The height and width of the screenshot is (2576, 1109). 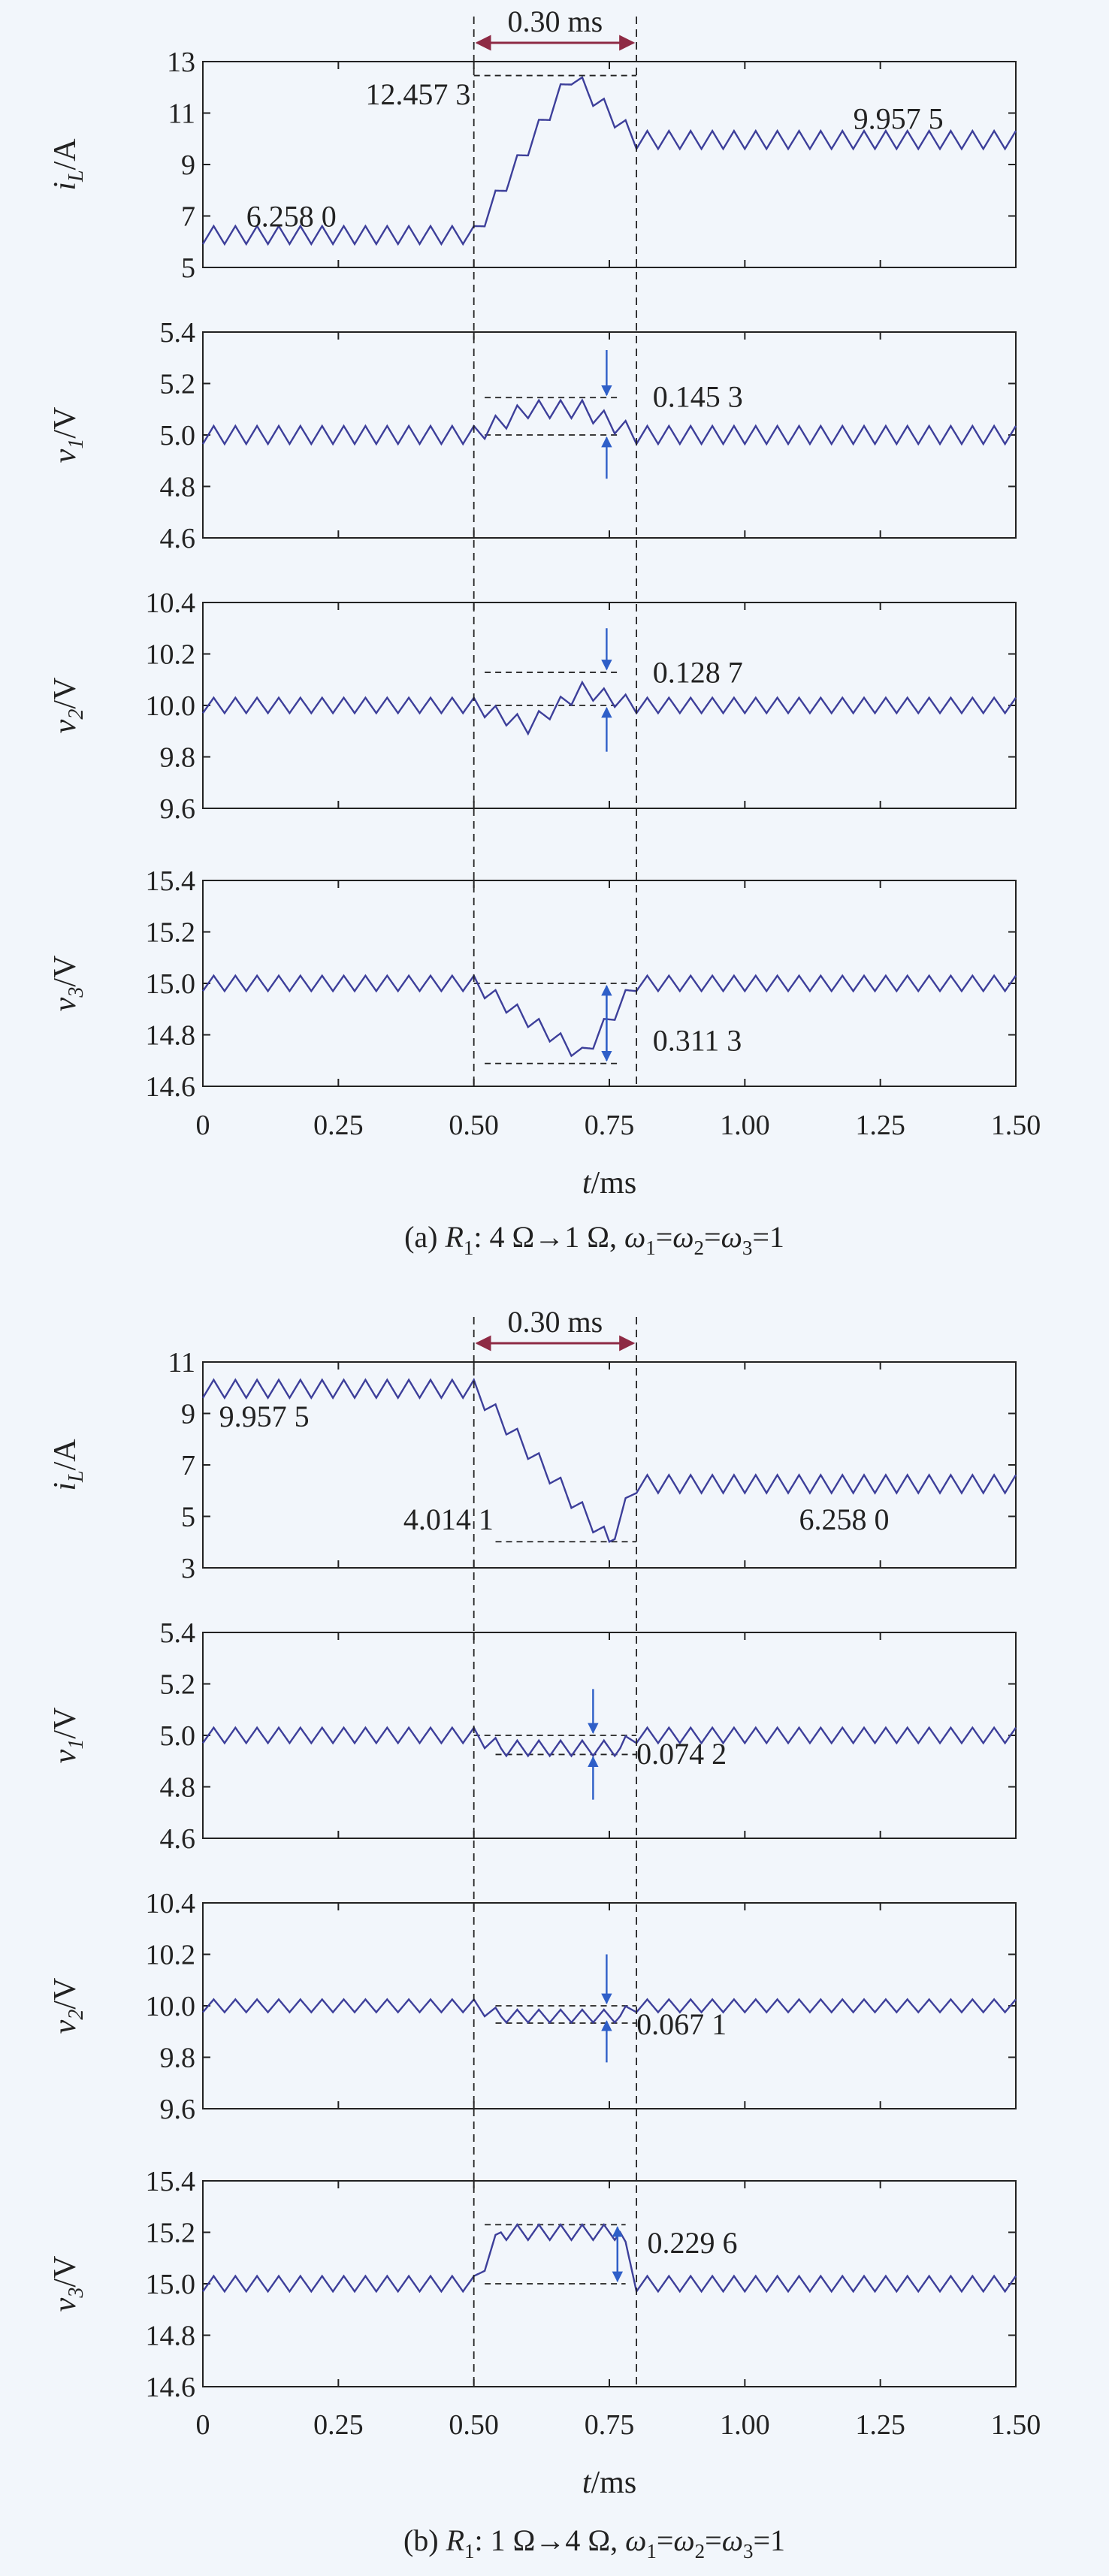 What do you see at coordinates (449, 1519) in the screenshot?
I see `value-annotation: 4.014 1` at bounding box center [449, 1519].